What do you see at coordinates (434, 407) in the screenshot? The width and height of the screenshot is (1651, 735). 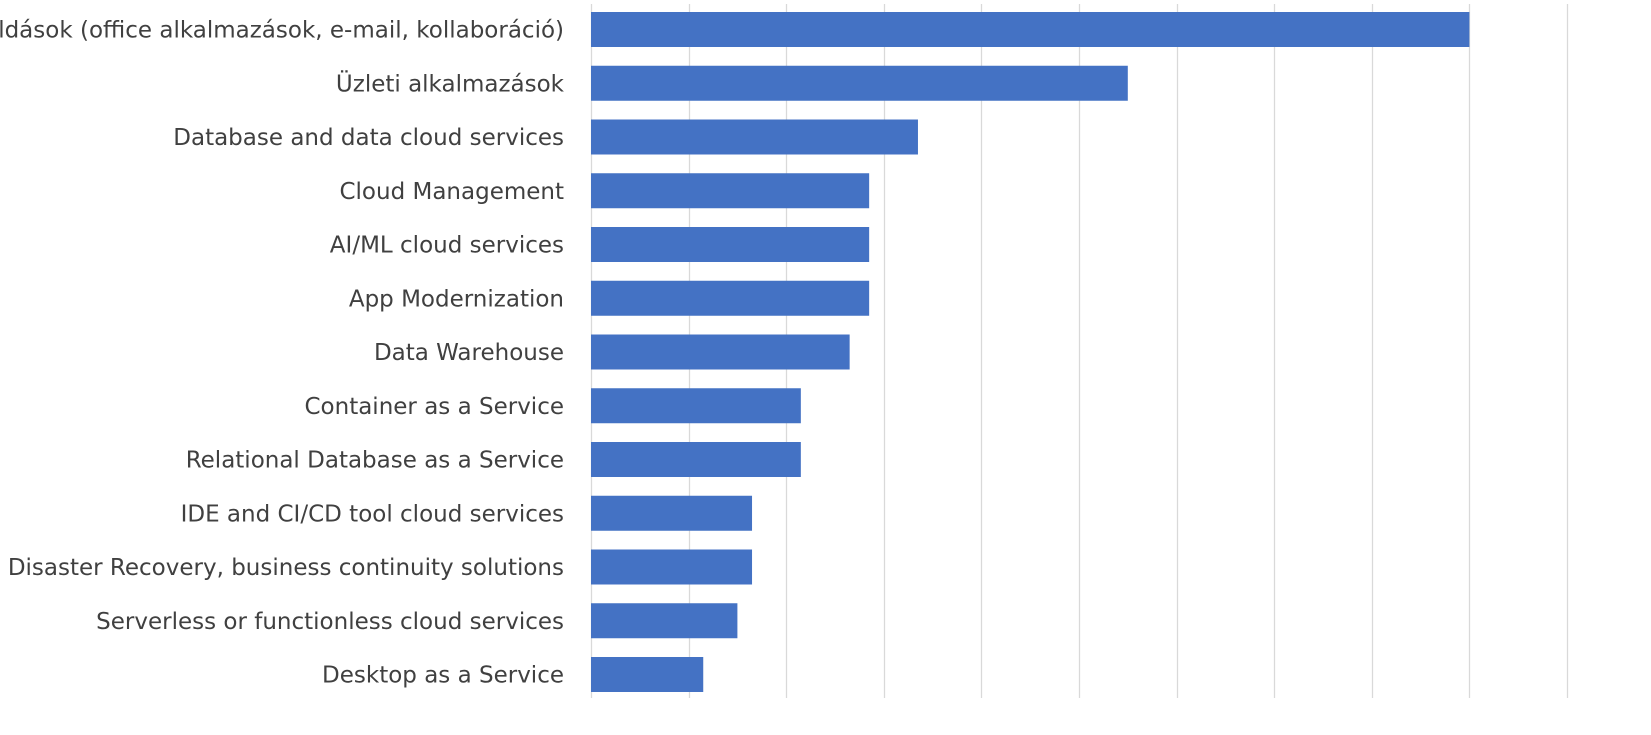 I see `category-label: Container as a Service` at bounding box center [434, 407].